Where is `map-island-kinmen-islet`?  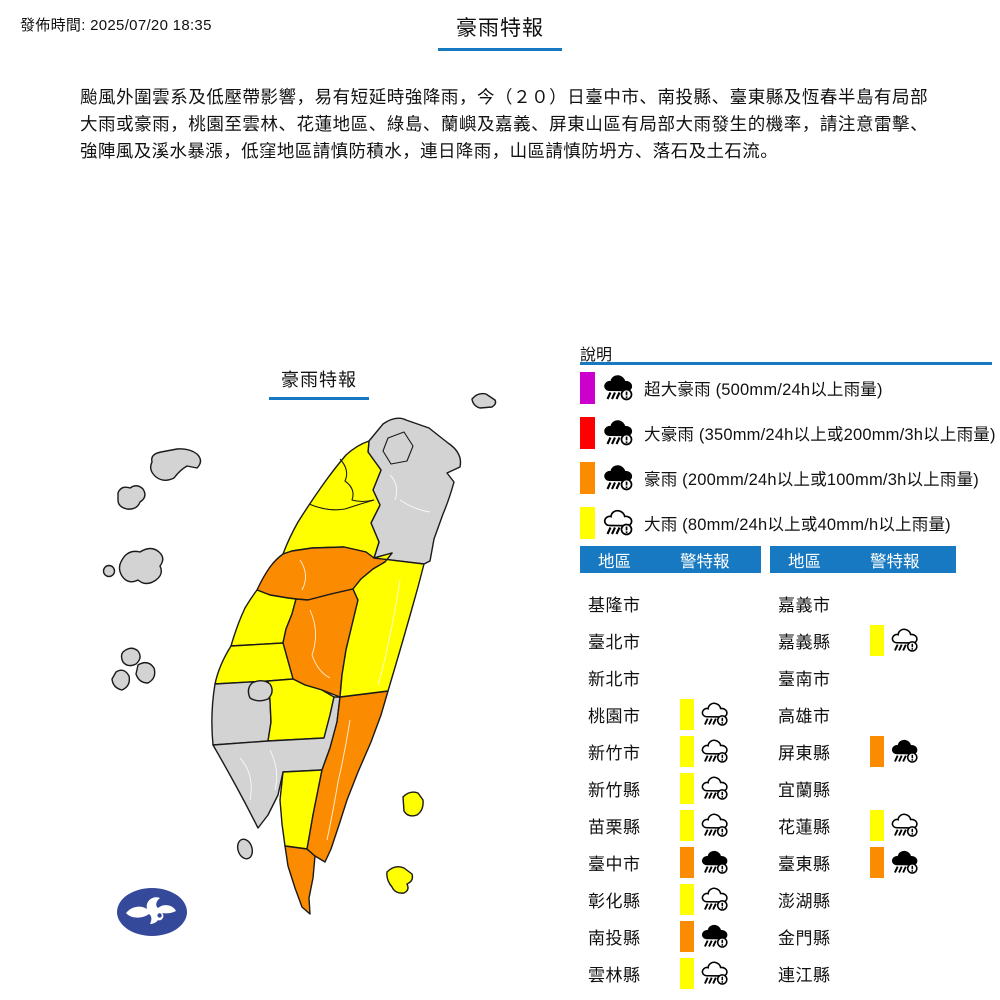 map-island-kinmen-islet is located at coordinates (109, 571).